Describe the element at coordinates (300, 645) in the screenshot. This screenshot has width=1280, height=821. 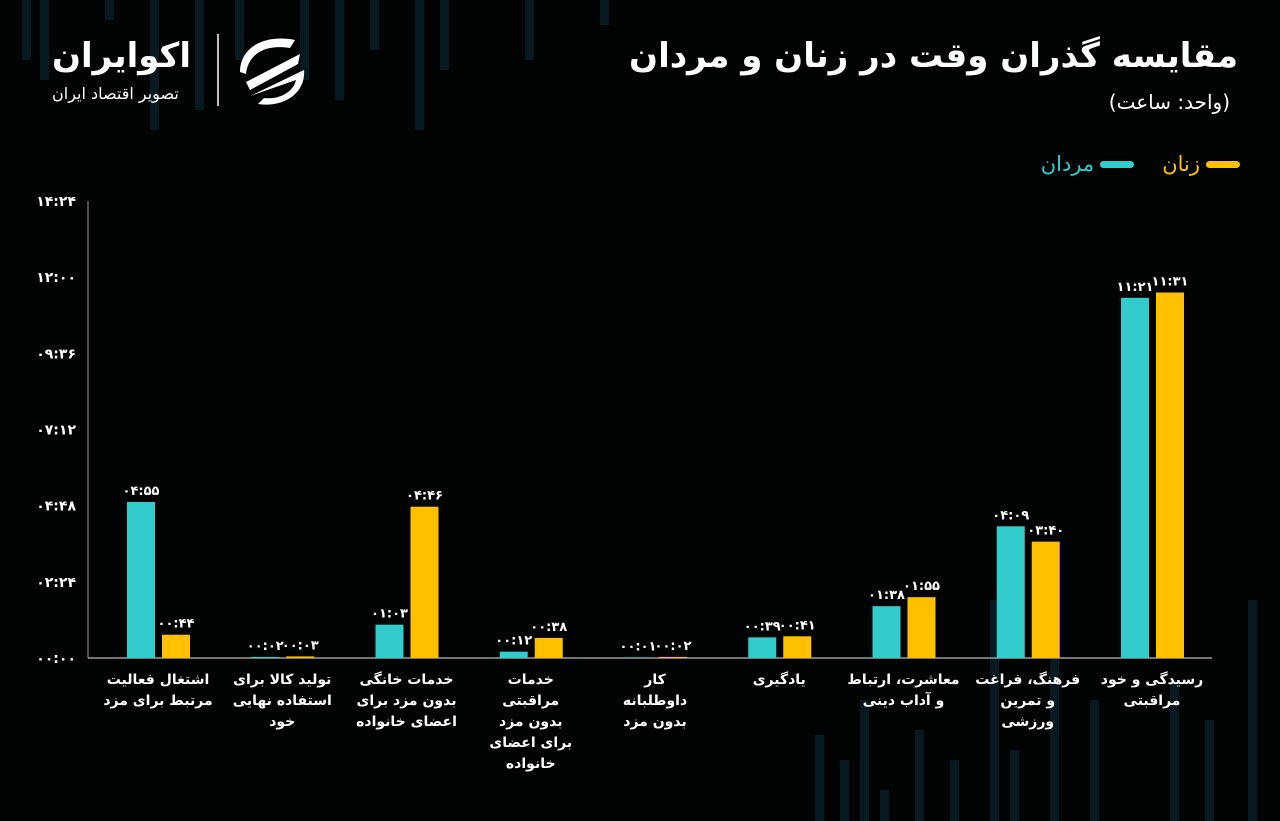
I see `data-label-women: ۰۰:۰۳` at that location.